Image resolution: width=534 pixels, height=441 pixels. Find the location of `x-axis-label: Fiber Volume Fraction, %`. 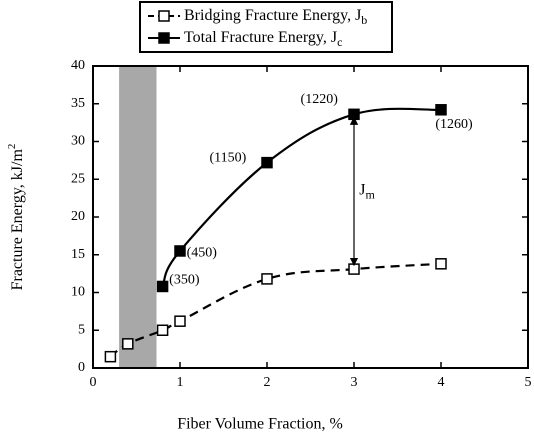

x-axis-label: Fiber Volume Fraction, % is located at coordinates (260, 424).